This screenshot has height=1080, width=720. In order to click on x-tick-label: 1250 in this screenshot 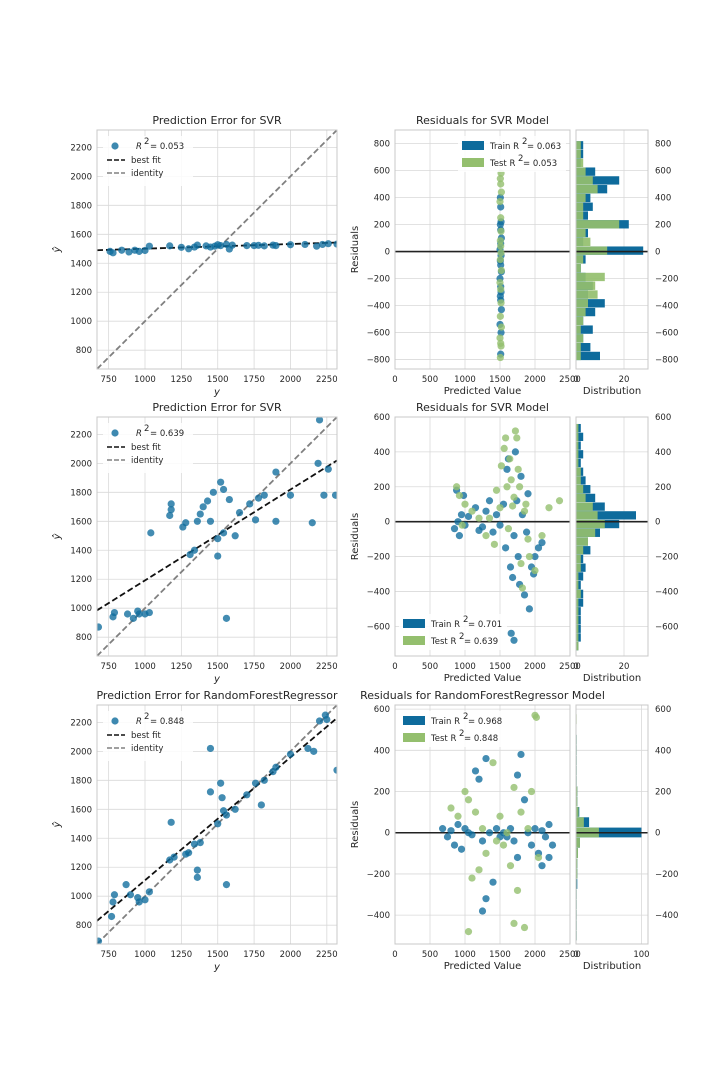, I will do `click(182, 380)`.